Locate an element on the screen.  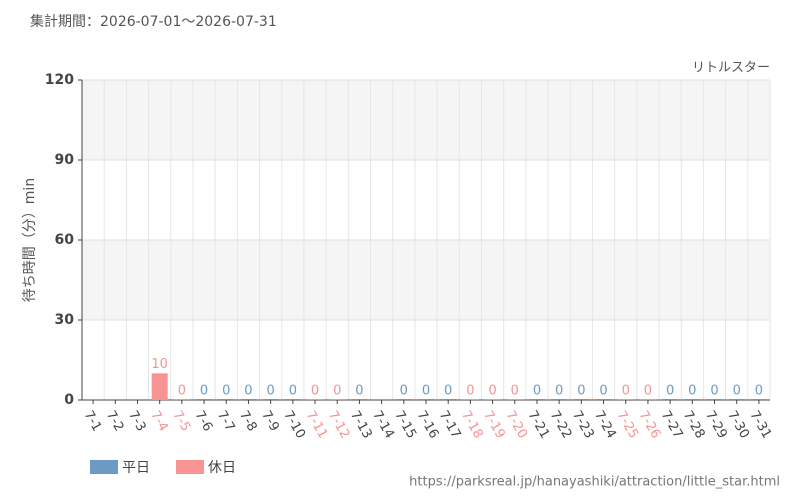
chart-title: 集計期間：2026-07-01～2026-07-31 is located at coordinates (153, 21).